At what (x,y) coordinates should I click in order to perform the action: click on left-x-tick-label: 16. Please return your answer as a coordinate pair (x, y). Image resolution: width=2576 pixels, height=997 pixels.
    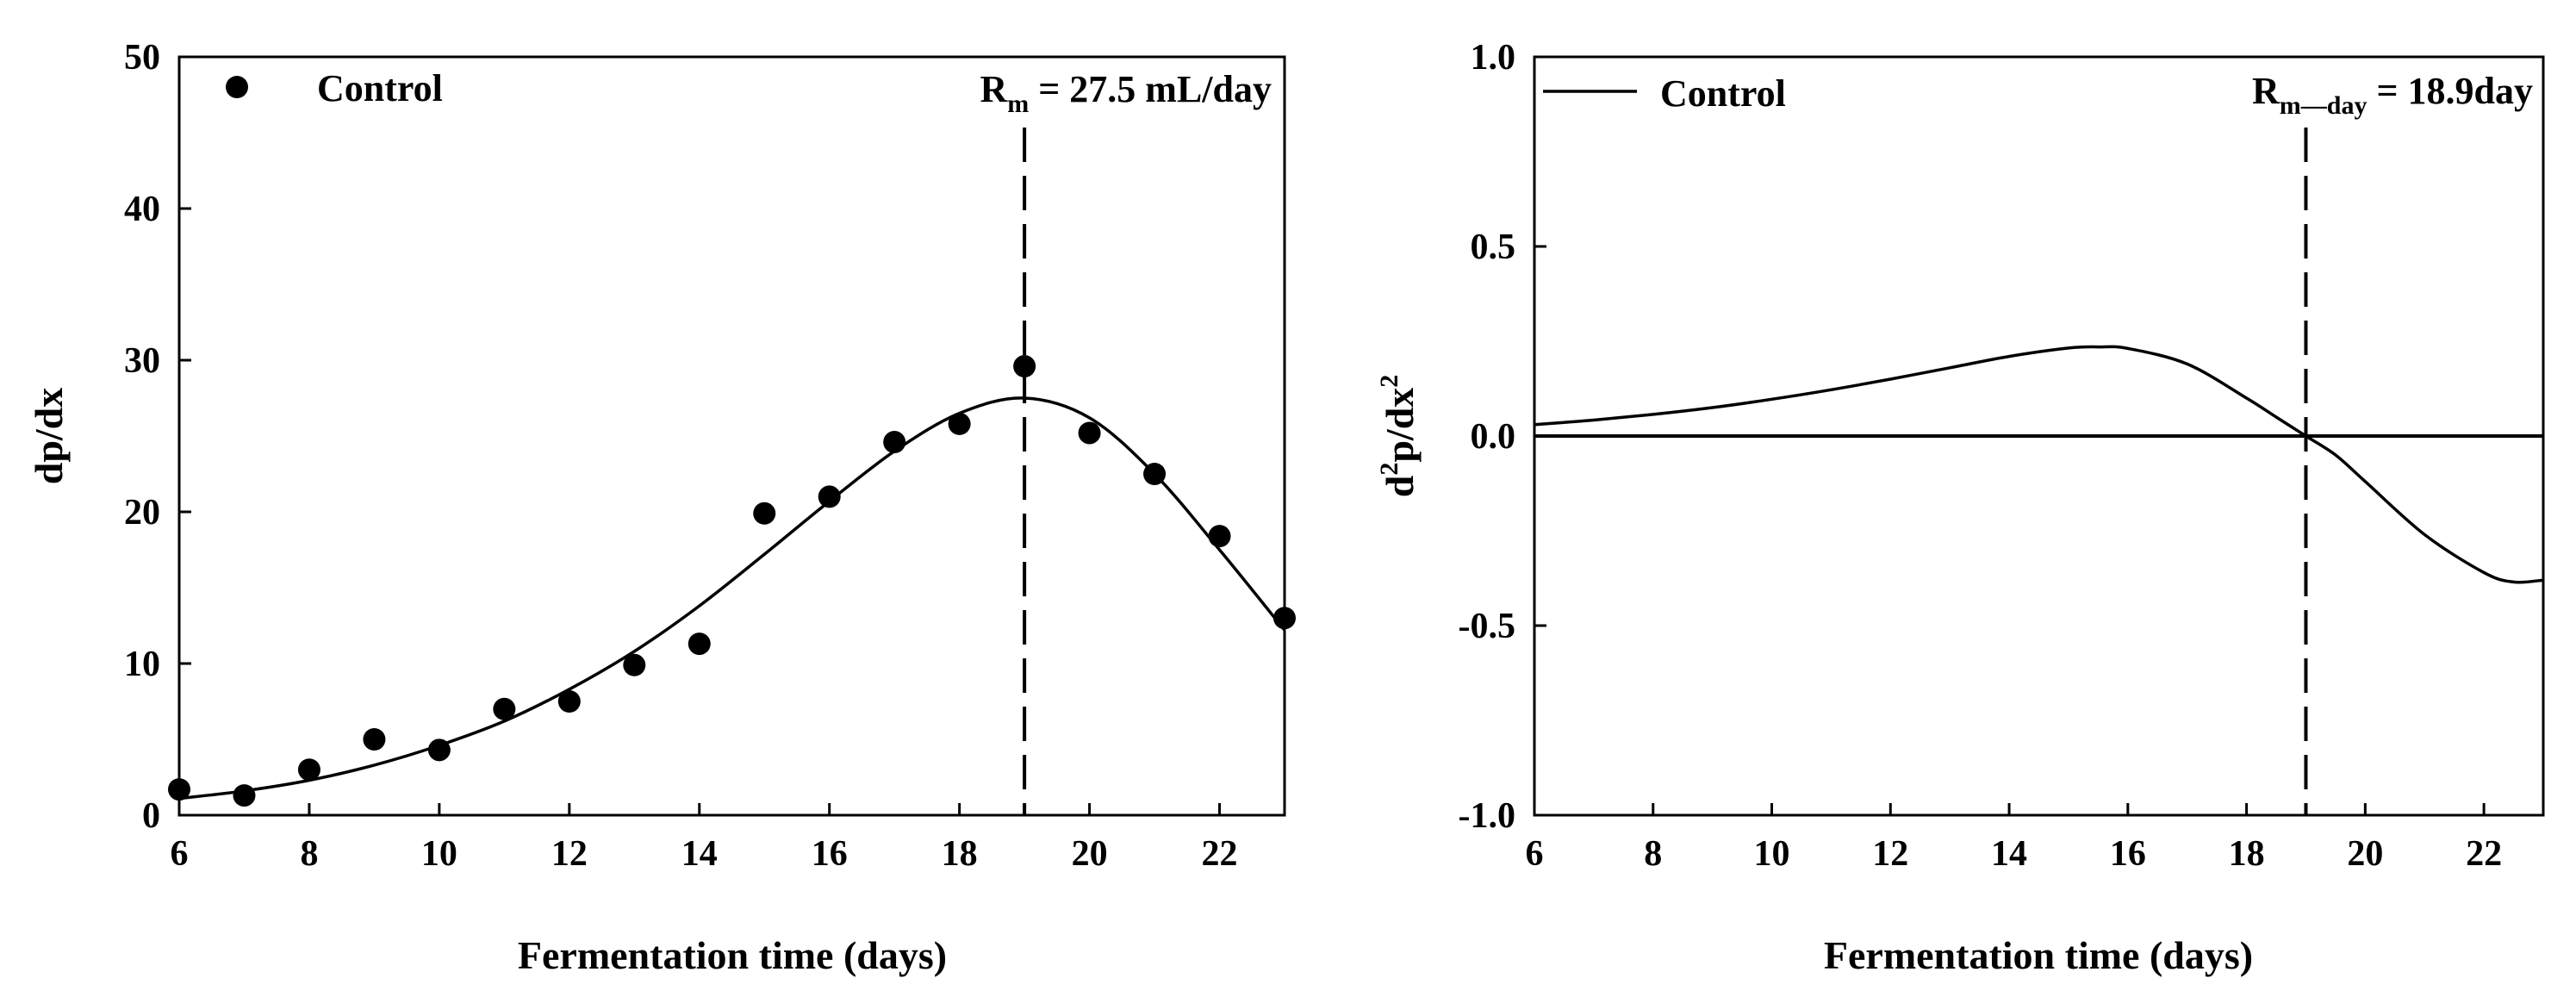
    Looking at the image, I should click on (830, 854).